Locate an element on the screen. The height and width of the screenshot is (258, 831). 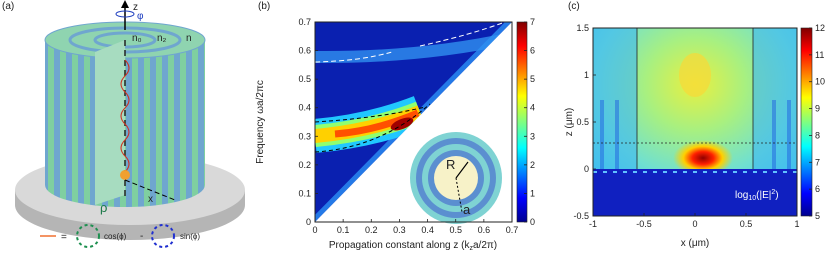
legend-text: cos(ϕ) is located at coordinates (115, 236).